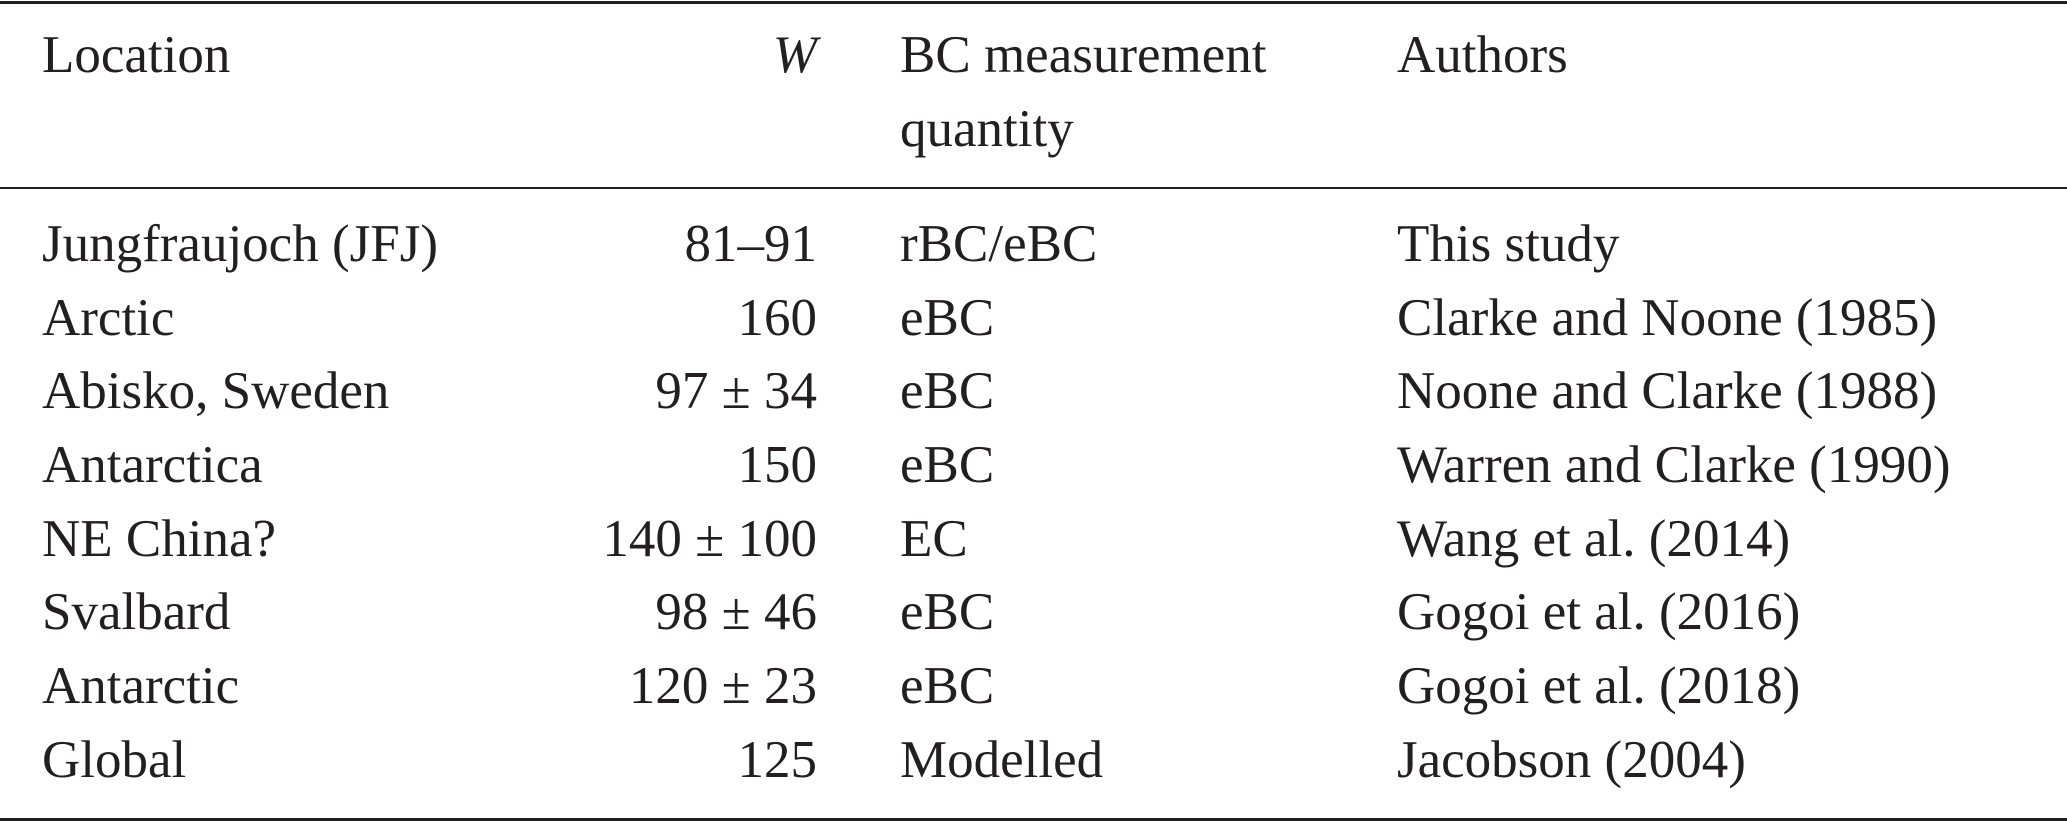 This screenshot has height=822, width=2067. What do you see at coordinates (1083, 92) in the screenshot?
I see `header-cell: BC measurement quantity` at bounding box center [1083, 92].